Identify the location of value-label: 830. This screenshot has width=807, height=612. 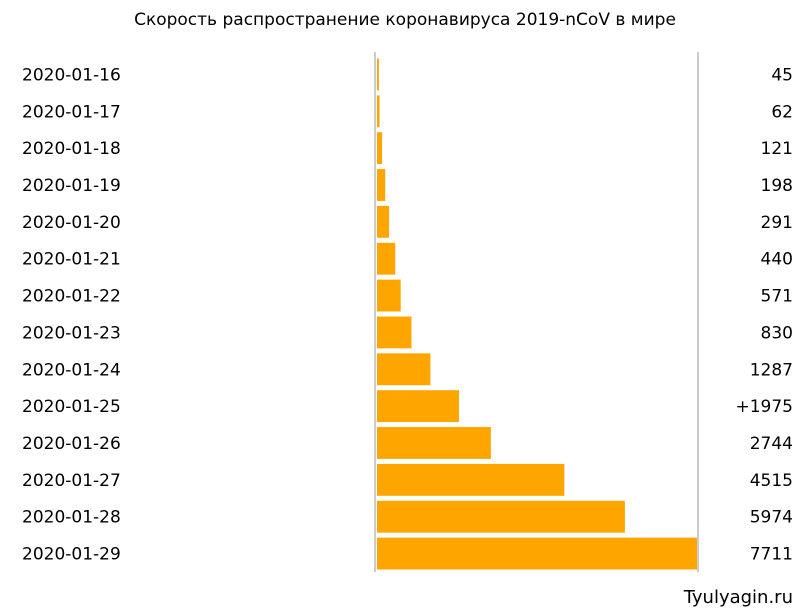
(777, 333).